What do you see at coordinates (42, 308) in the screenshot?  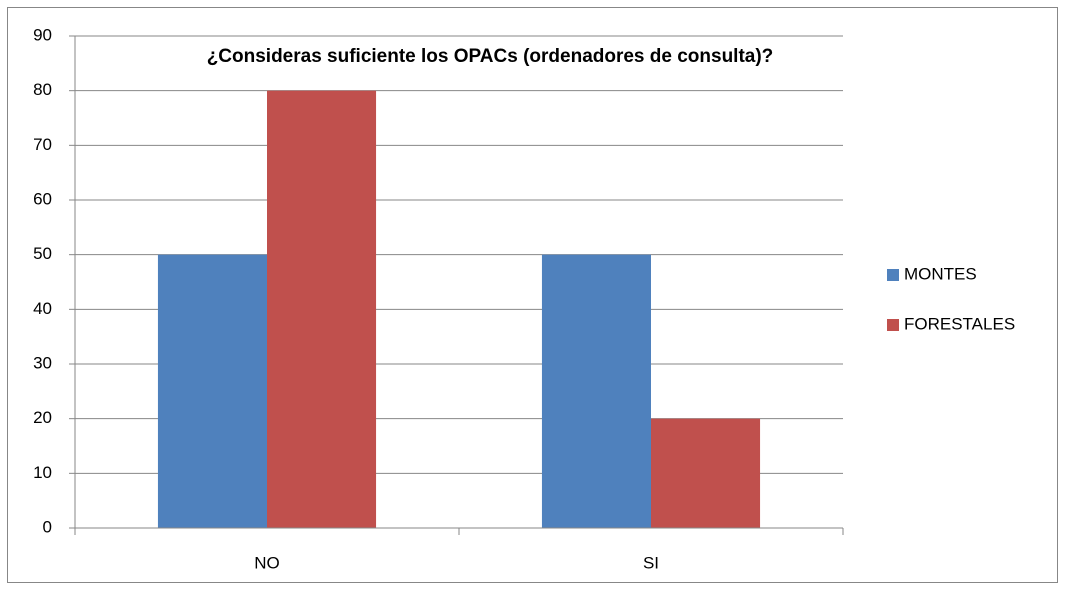 I see `y-tick-label: 40` at bounding box center [42, 308].